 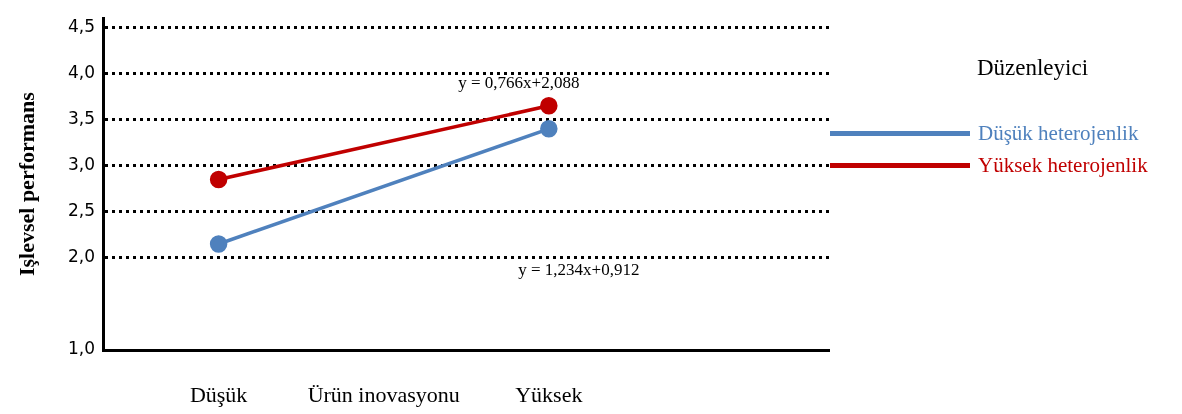 I want to click on x-tick-label: Yüksek, so click(x=549, y=394).